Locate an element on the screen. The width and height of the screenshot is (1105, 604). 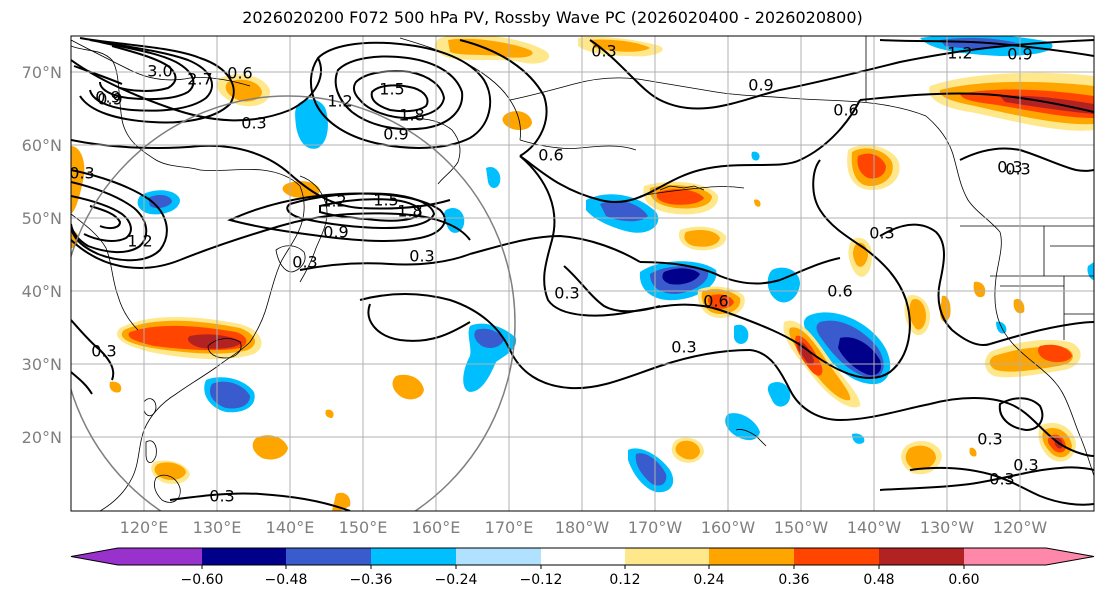
colorbar-tick-label: −0.48 is located at coordinates (286, 580).